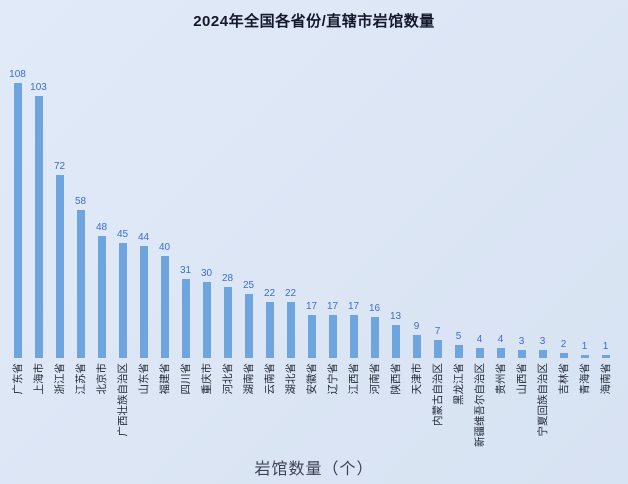 The image size is (628, 484). What do you see at coordinates (164, 199) in the screenshot?
I see `bar-column: 40` at bounding box center [164, 199].